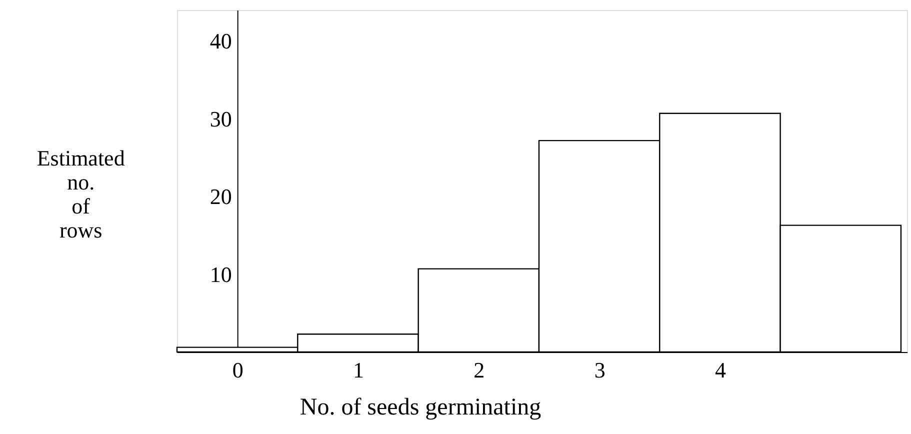 The image size is (911, 434). I want to click on x-tick-label: 0, so click(238, 370).